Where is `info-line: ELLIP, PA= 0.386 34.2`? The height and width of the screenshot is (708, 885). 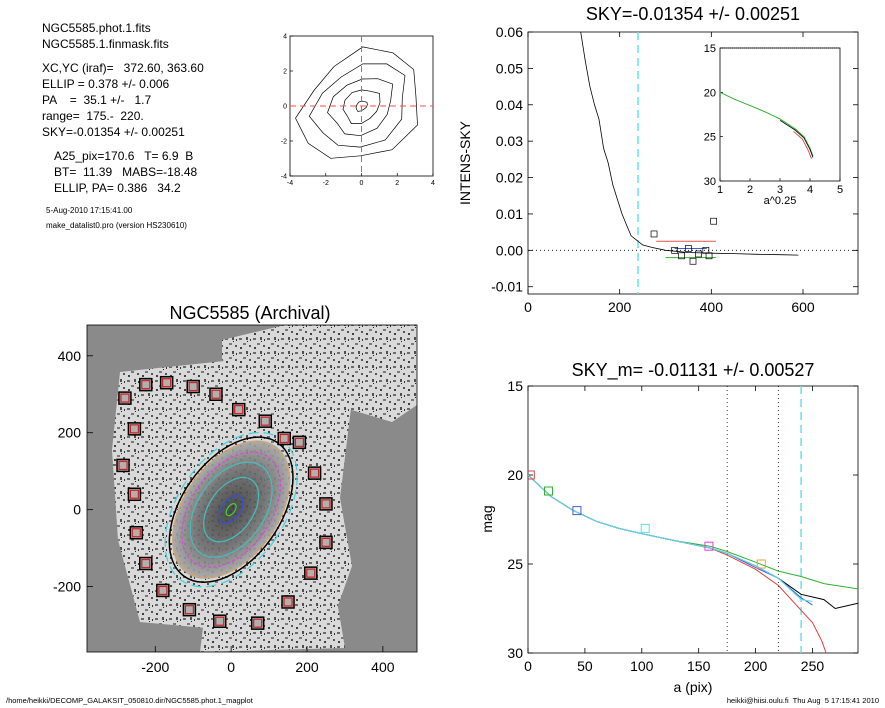 info-line: ELLIP, PA= 0.386 34.2 is located at coordinates (117, 188).